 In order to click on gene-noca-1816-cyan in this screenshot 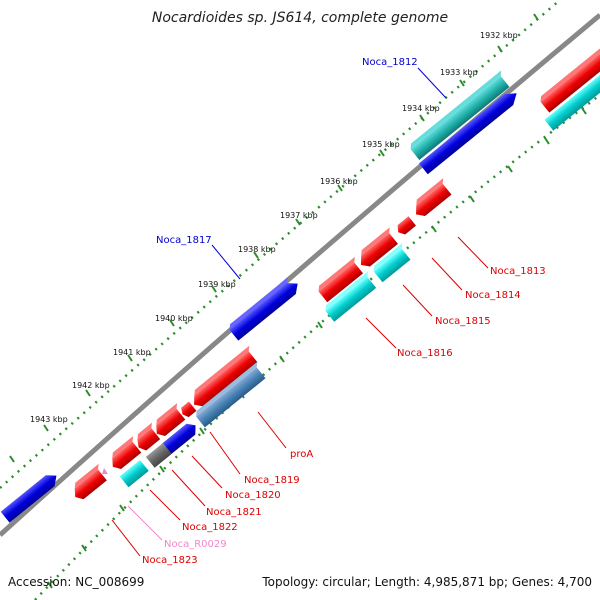, I will do `click(351, 296)`.